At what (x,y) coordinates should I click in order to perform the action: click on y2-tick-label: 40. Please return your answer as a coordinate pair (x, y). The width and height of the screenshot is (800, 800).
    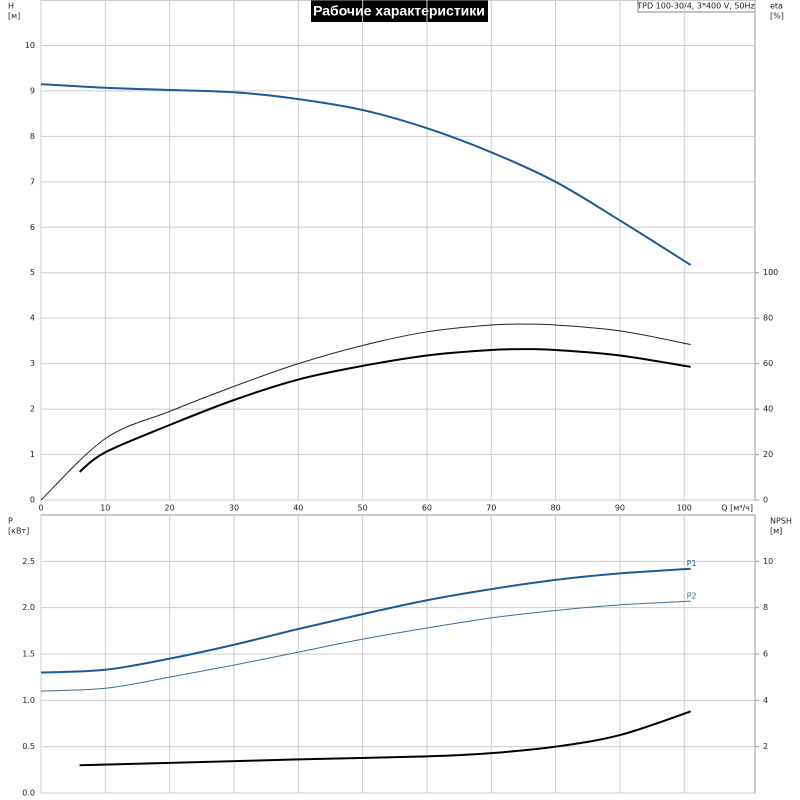
    Looking at the image, I should click on (768, 409).